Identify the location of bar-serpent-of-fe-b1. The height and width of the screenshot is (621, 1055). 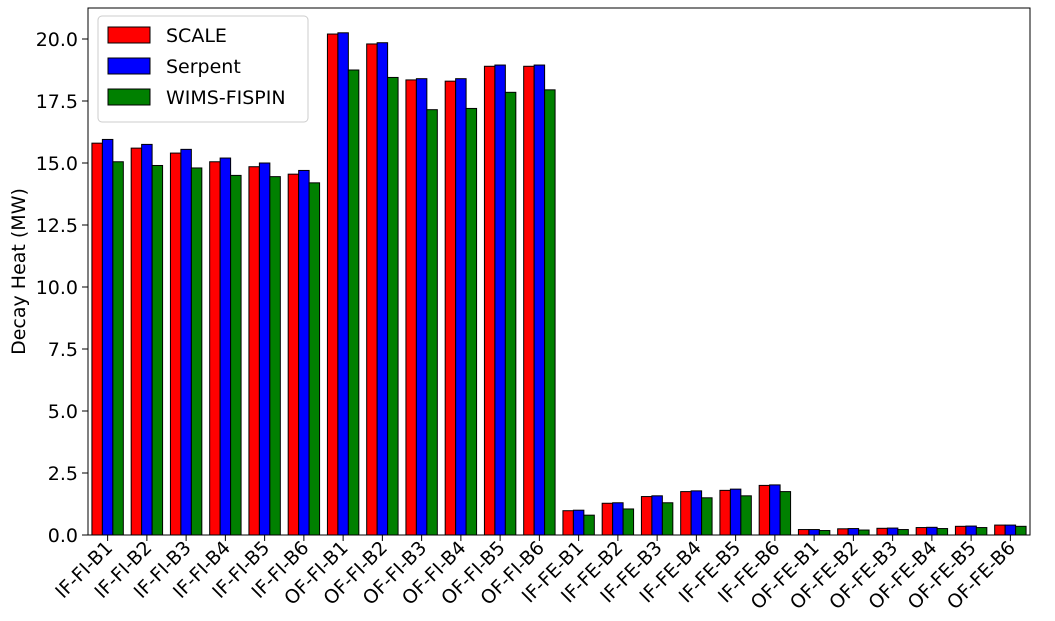
(814, 532).